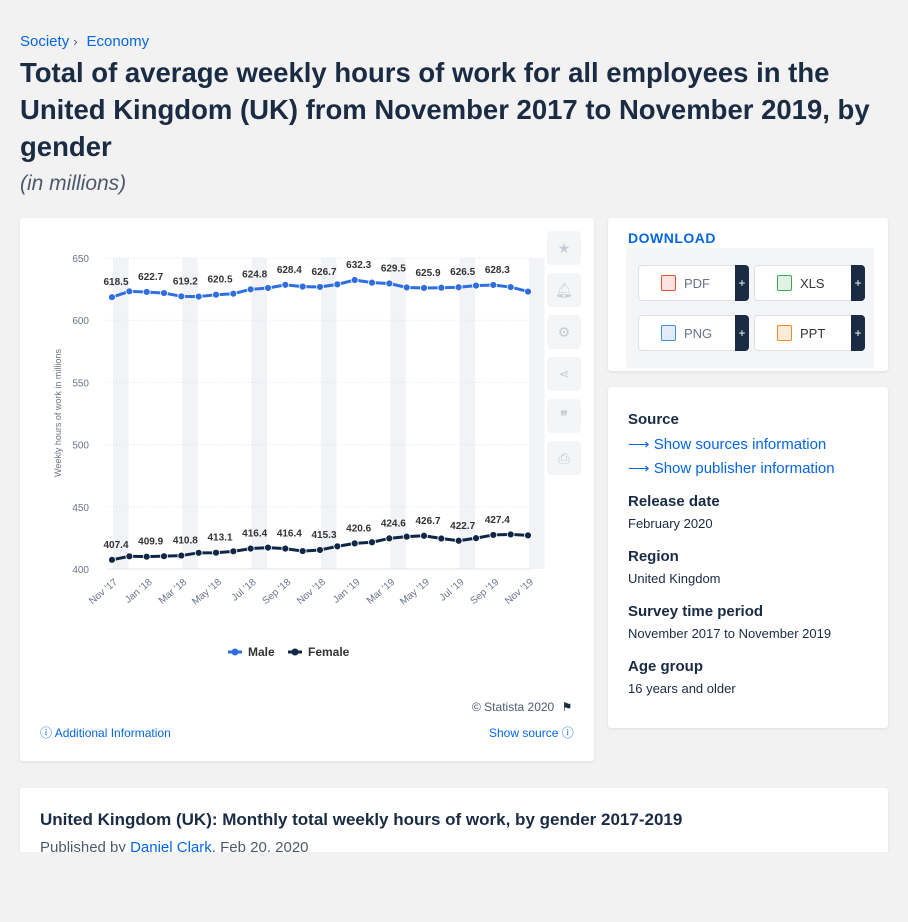  What do you see at coordinates (524, 733) in the screenshot?
I see `show-source-label: Show source` at bounding box center [524, 733].